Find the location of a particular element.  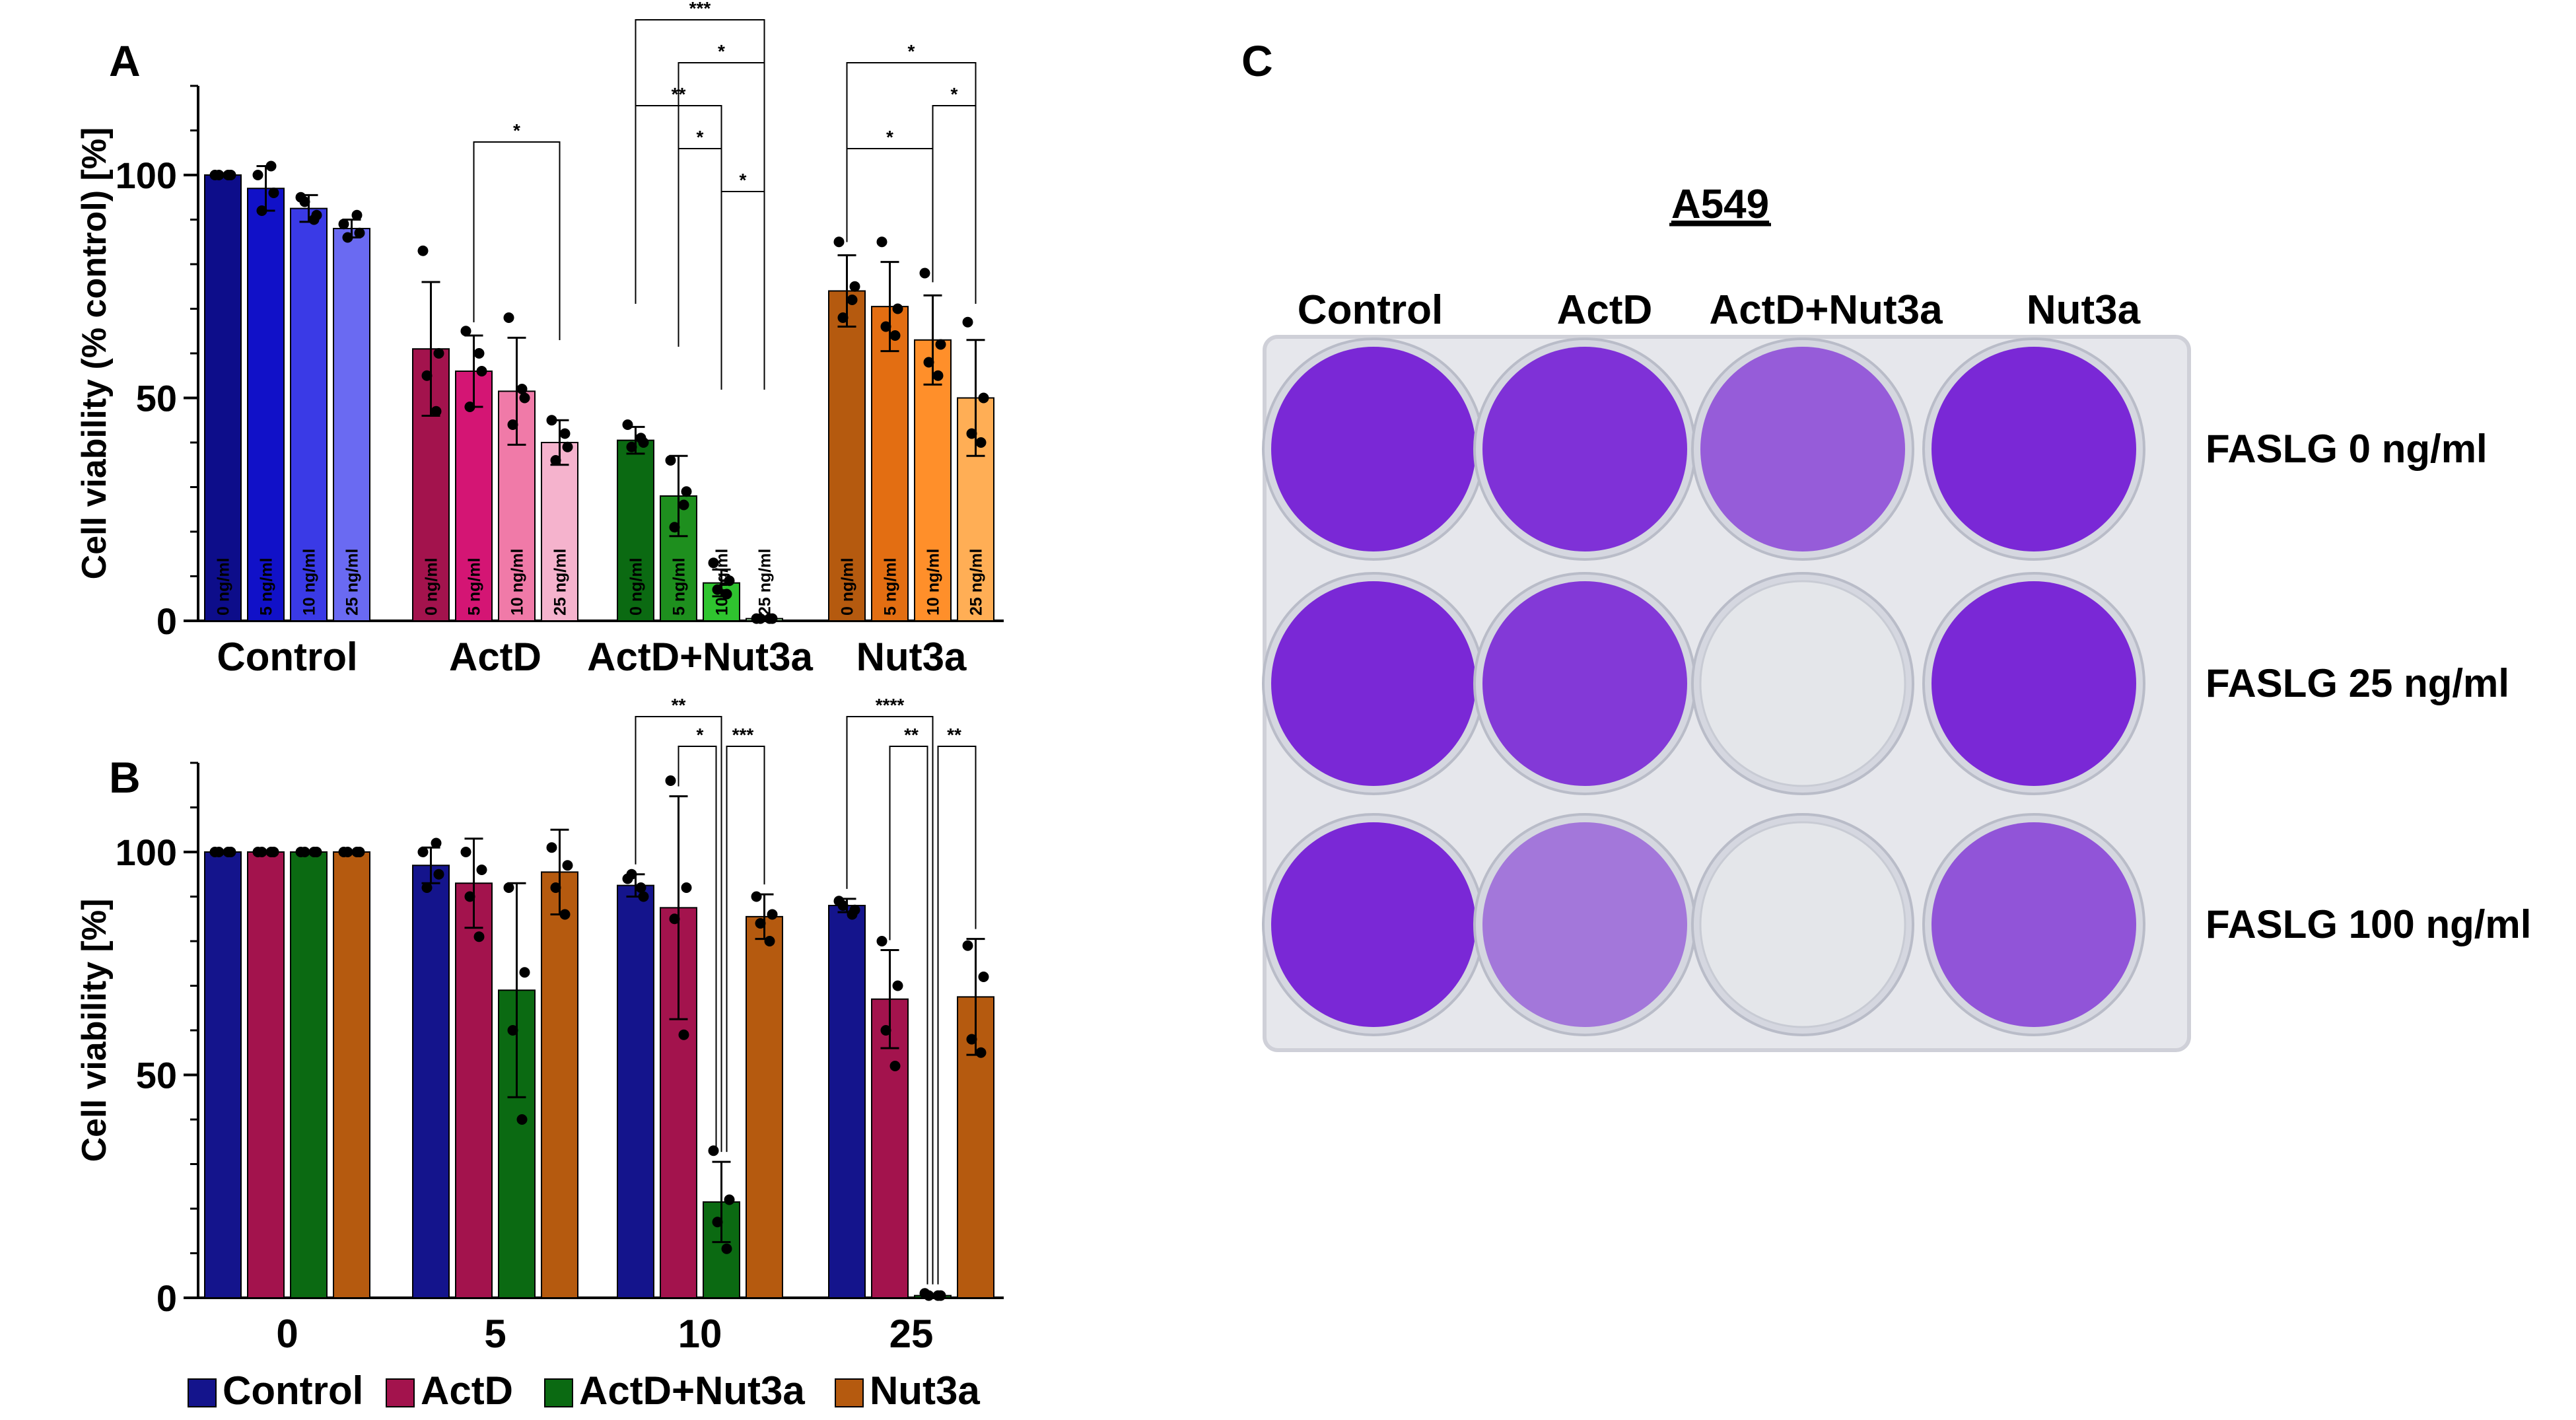

chart-a-y-tick-label: 100 is located at coordinates (146, 176).